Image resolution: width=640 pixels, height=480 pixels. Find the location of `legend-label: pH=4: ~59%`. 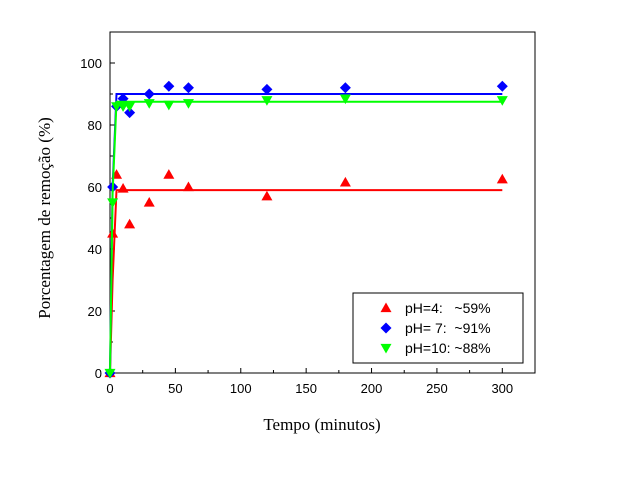

legend-label: pH=4: ~59% is located at coordinates (448, 308).